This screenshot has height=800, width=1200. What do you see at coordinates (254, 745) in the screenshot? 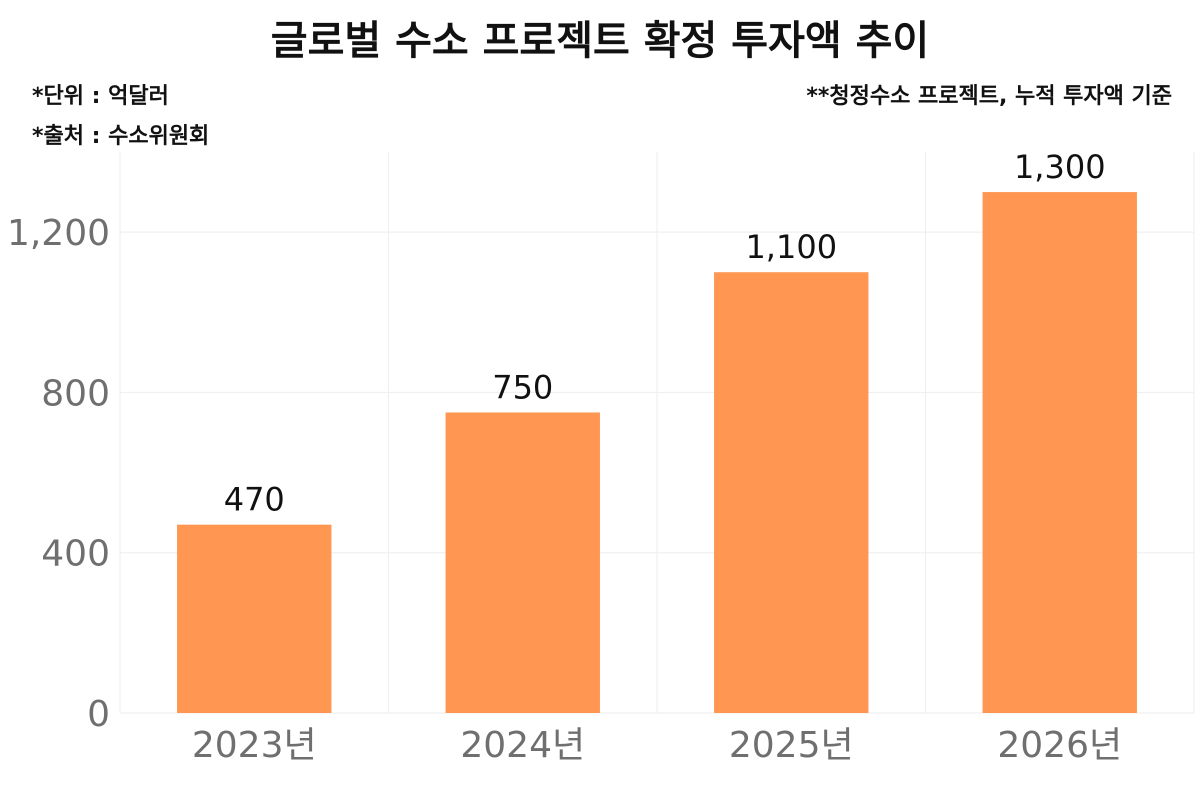
I see `x-tick-label: 2023년` at bounding box center [254, 745].